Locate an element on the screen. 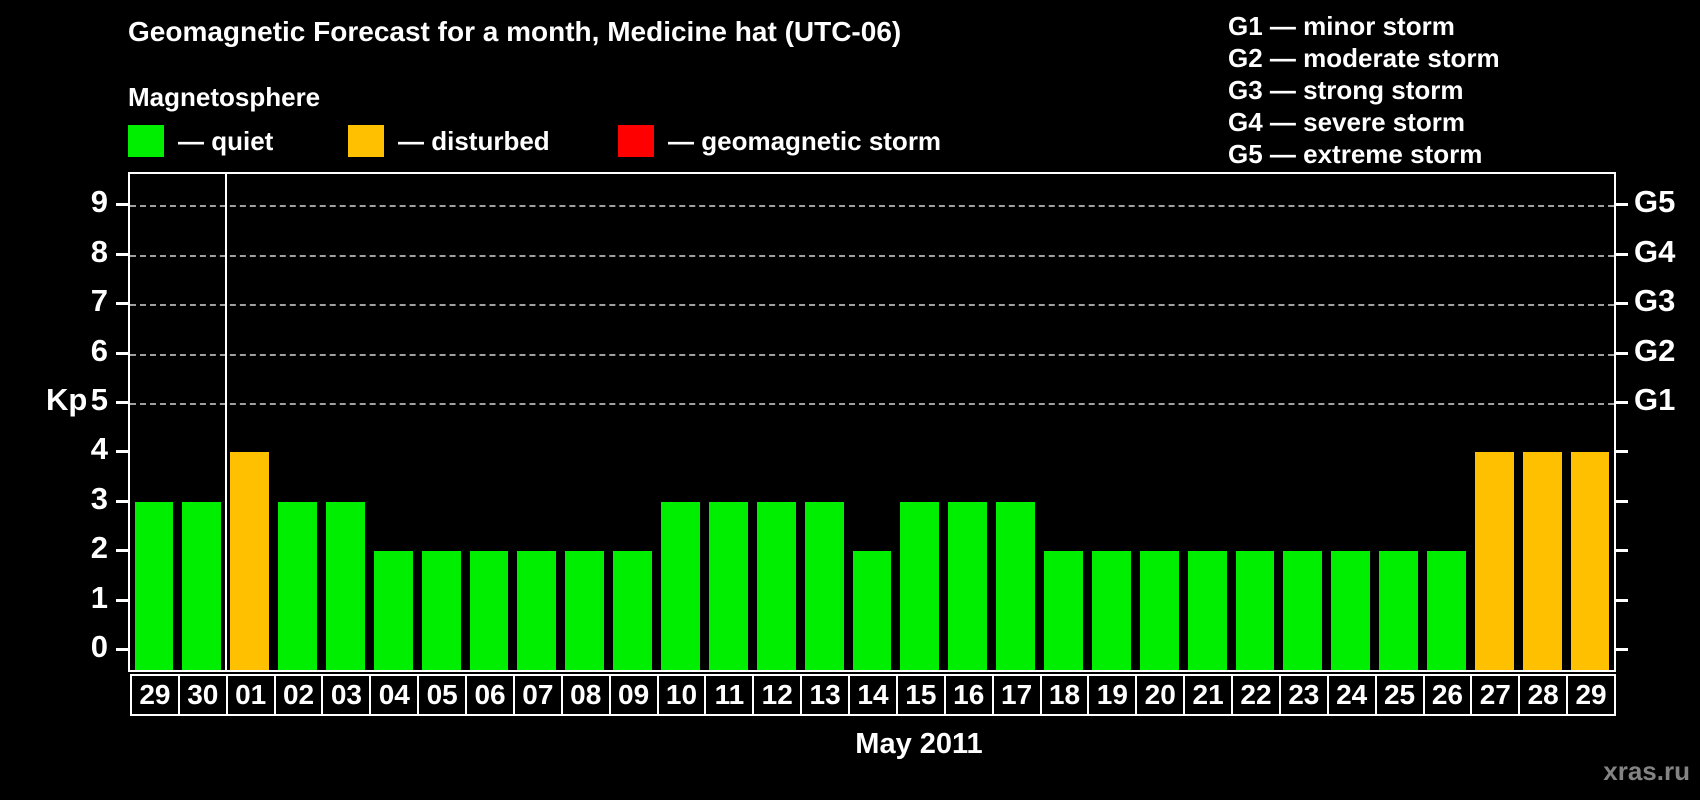 The height and width of the screenshot is (800, 1700). x-axis-day-label: 08 is located at coordinates (586, 694).